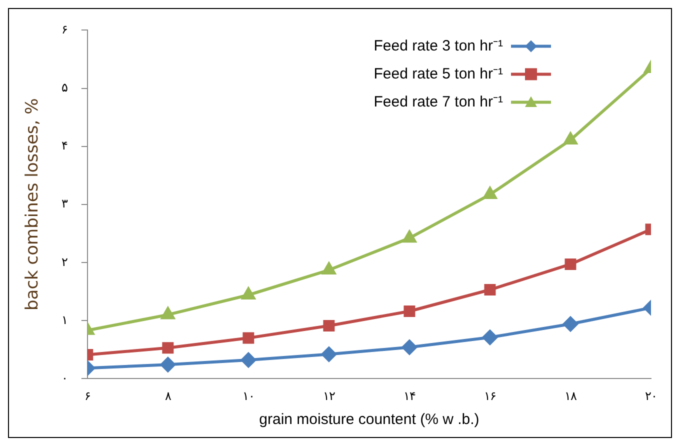  I want to click on y-tick-label: ۰, so click(64, 377).